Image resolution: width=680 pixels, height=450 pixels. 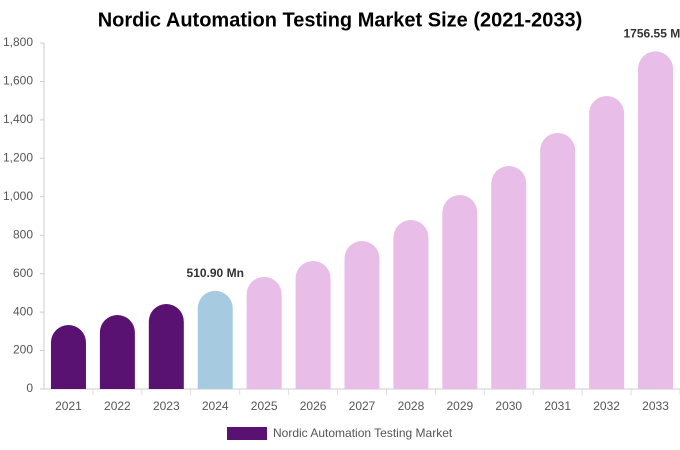 What do you see at coordinates (117, 406) in the screenshot?
I see `x-tick-label: 2022` at bounding box center [117, 406].